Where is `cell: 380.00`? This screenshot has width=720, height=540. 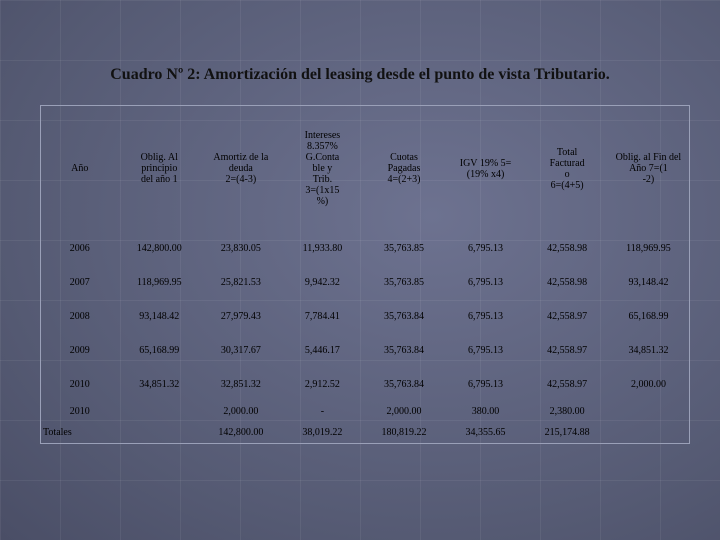 cell: 380.00 is located at coordinates (485, 411).